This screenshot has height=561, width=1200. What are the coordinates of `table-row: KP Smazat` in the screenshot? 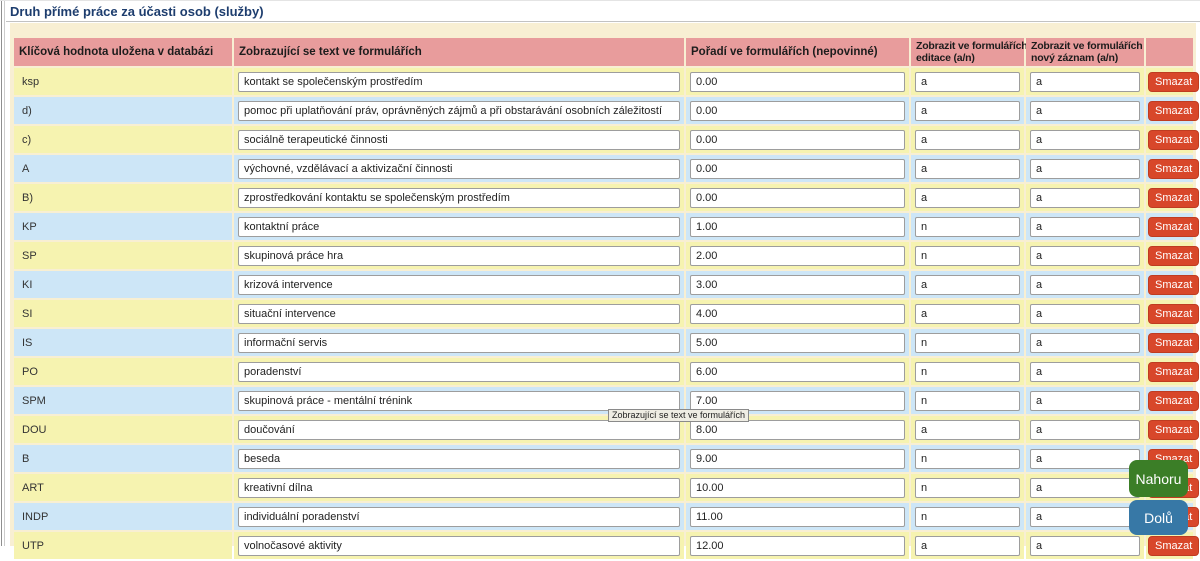 It's located at (607, 226).